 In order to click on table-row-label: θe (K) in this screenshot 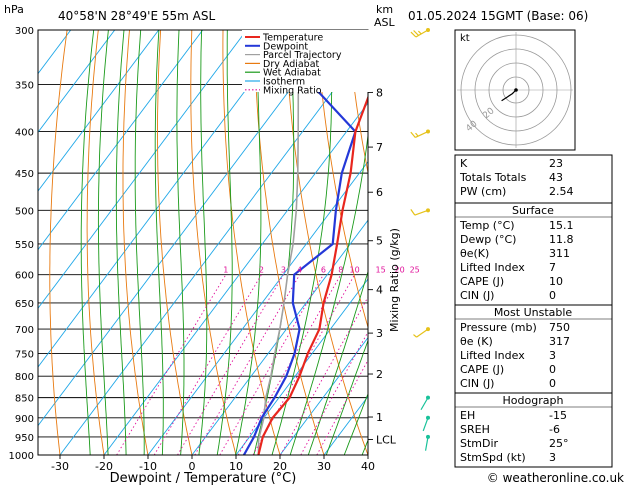, I will do `click(476, 341)`.